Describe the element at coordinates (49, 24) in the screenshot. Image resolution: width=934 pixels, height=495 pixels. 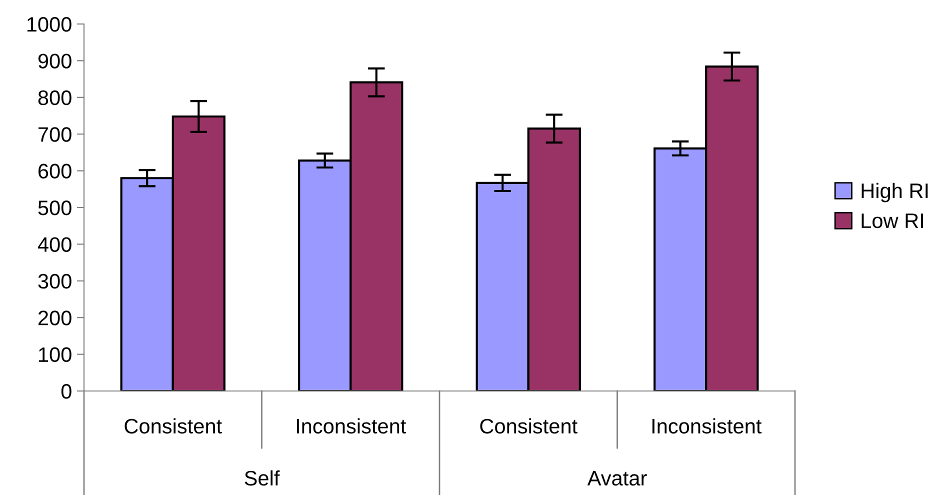
I see `y-tick-label: 1000` at that location.